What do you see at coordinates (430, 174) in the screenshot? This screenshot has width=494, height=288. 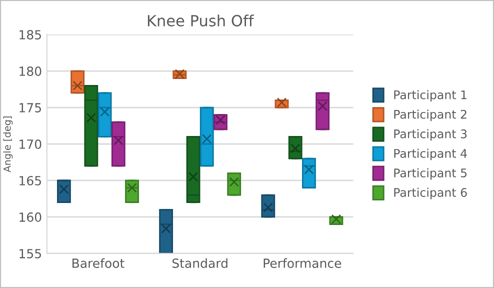 I see `legend-label: Participant 5` at bounding box center [430, 174].